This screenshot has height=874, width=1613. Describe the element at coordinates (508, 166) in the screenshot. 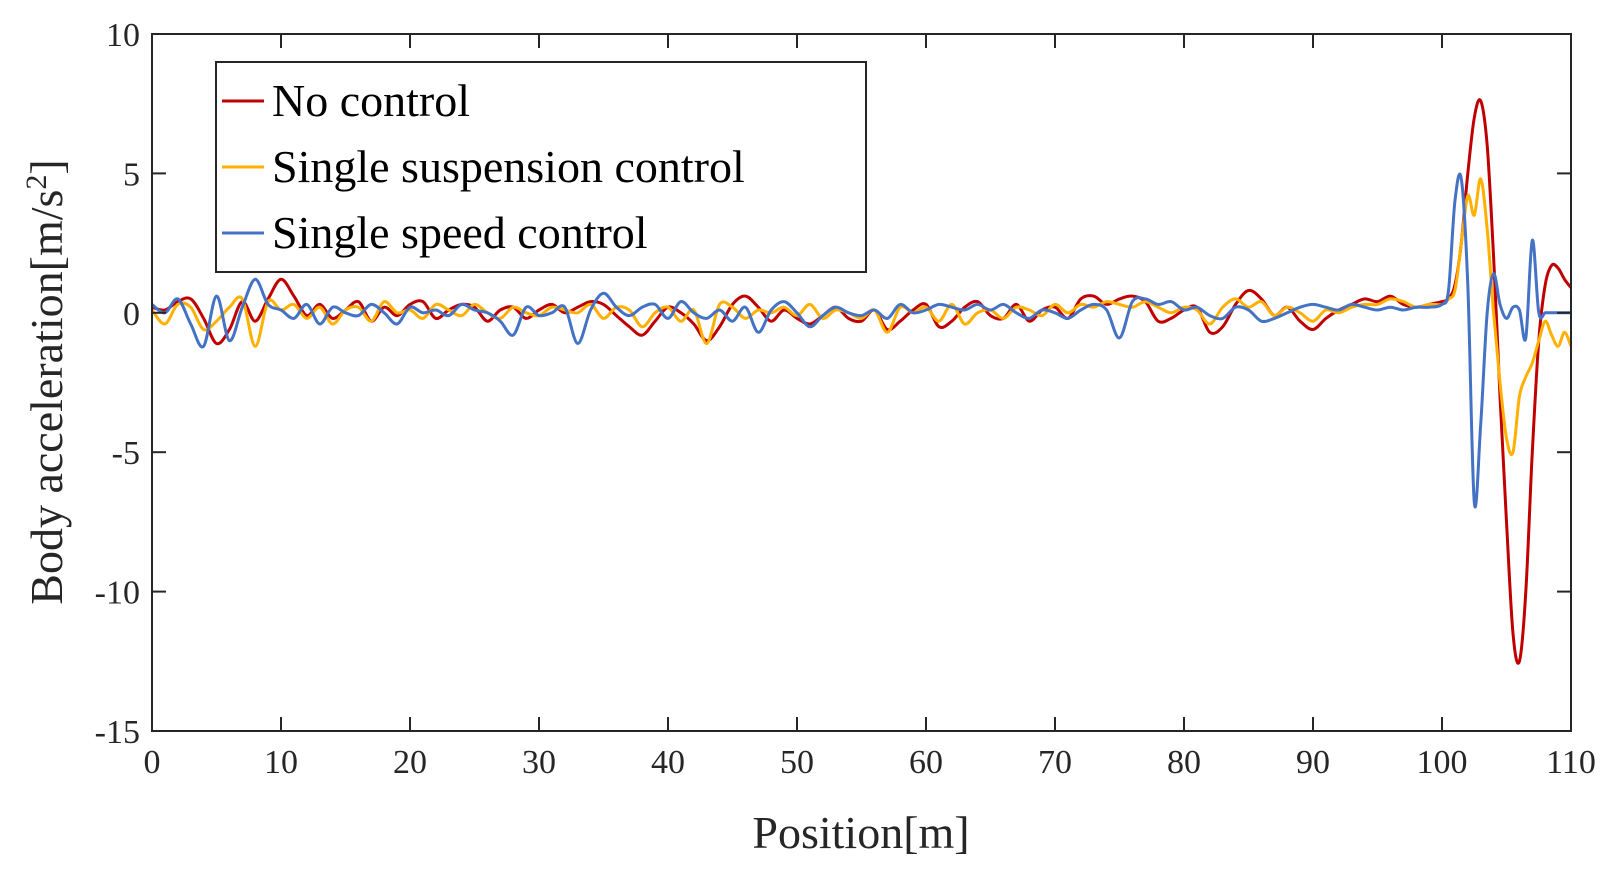

I see `legend-label-single-suspension-control: Single suspension control` at that location.